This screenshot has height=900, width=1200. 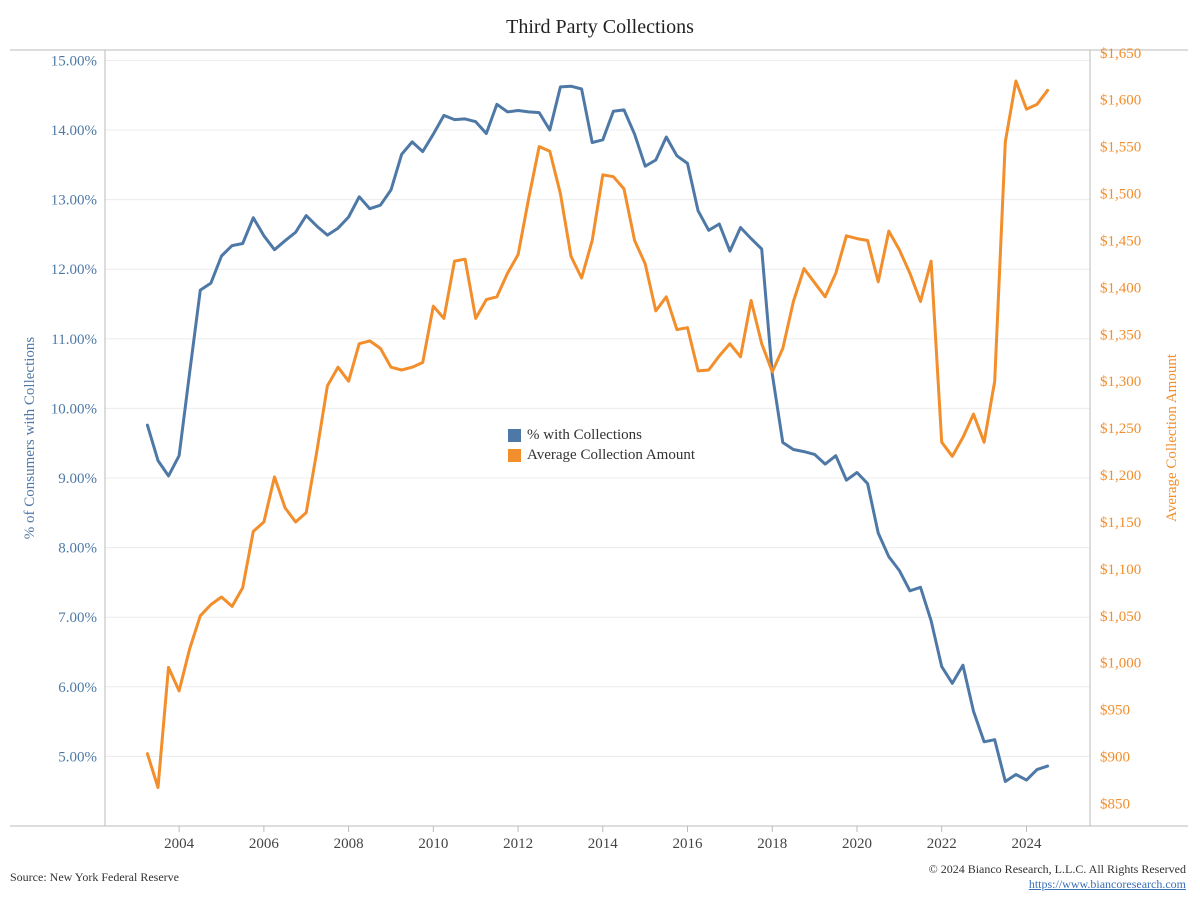 What do you see at coordinates (1026, 844) in the screenshot?
I see `x-tick-label: 2024` at bounding box center [1026, 844].